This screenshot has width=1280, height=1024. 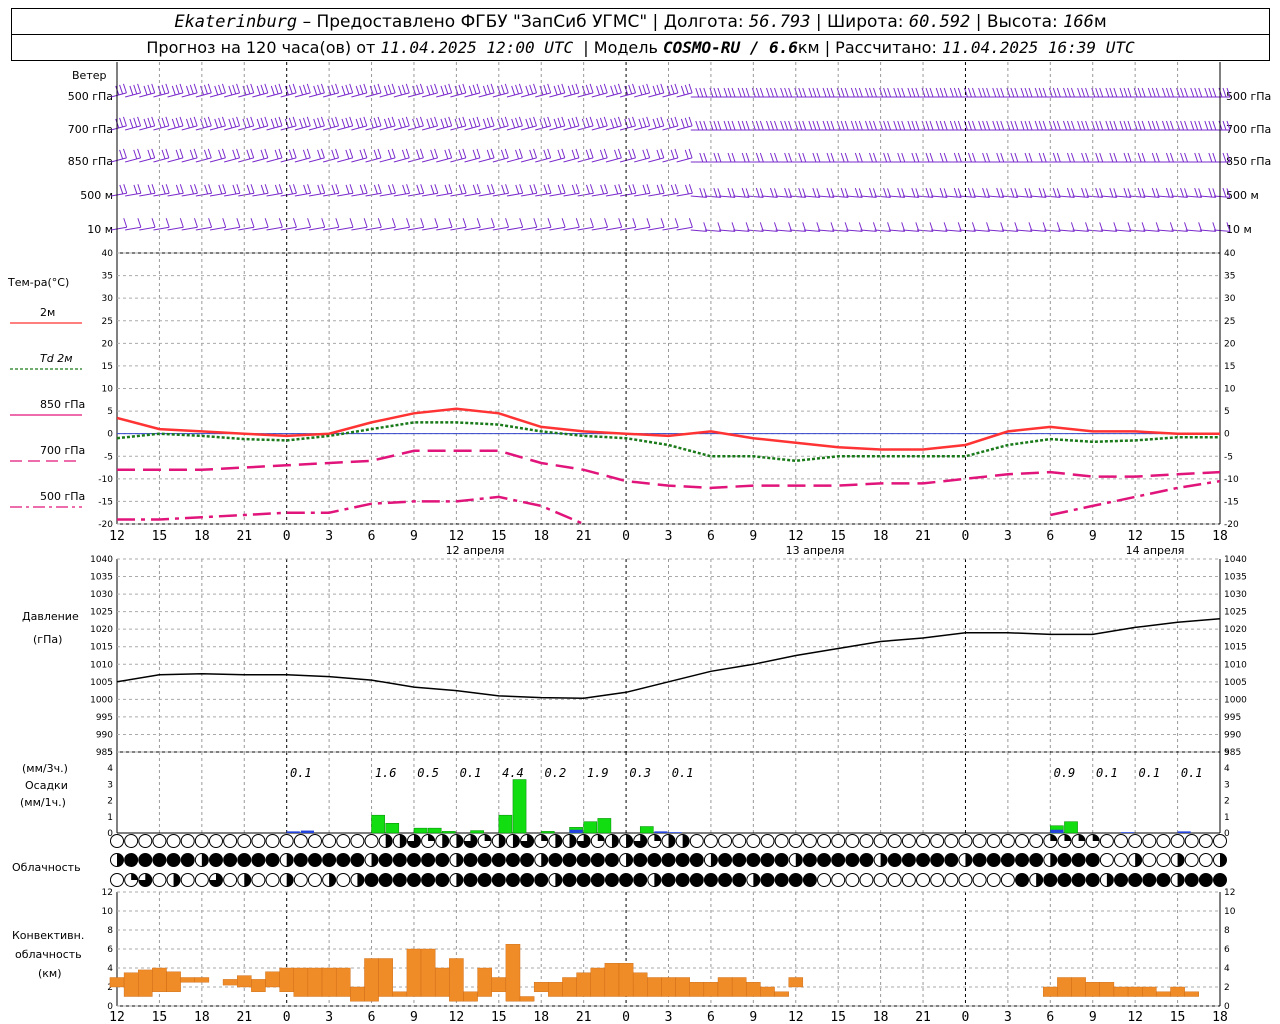 What do you see at coordinates (107, 277) in the screenshot?
I see `y-tick-label: 35` at bounding box center [107, 277].